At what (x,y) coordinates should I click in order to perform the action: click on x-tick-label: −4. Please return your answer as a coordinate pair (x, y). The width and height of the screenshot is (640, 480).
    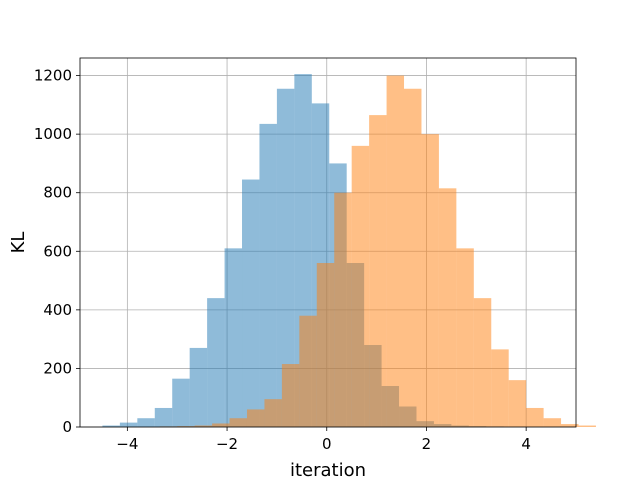
    Looking at the image, I should click on (127, 444).